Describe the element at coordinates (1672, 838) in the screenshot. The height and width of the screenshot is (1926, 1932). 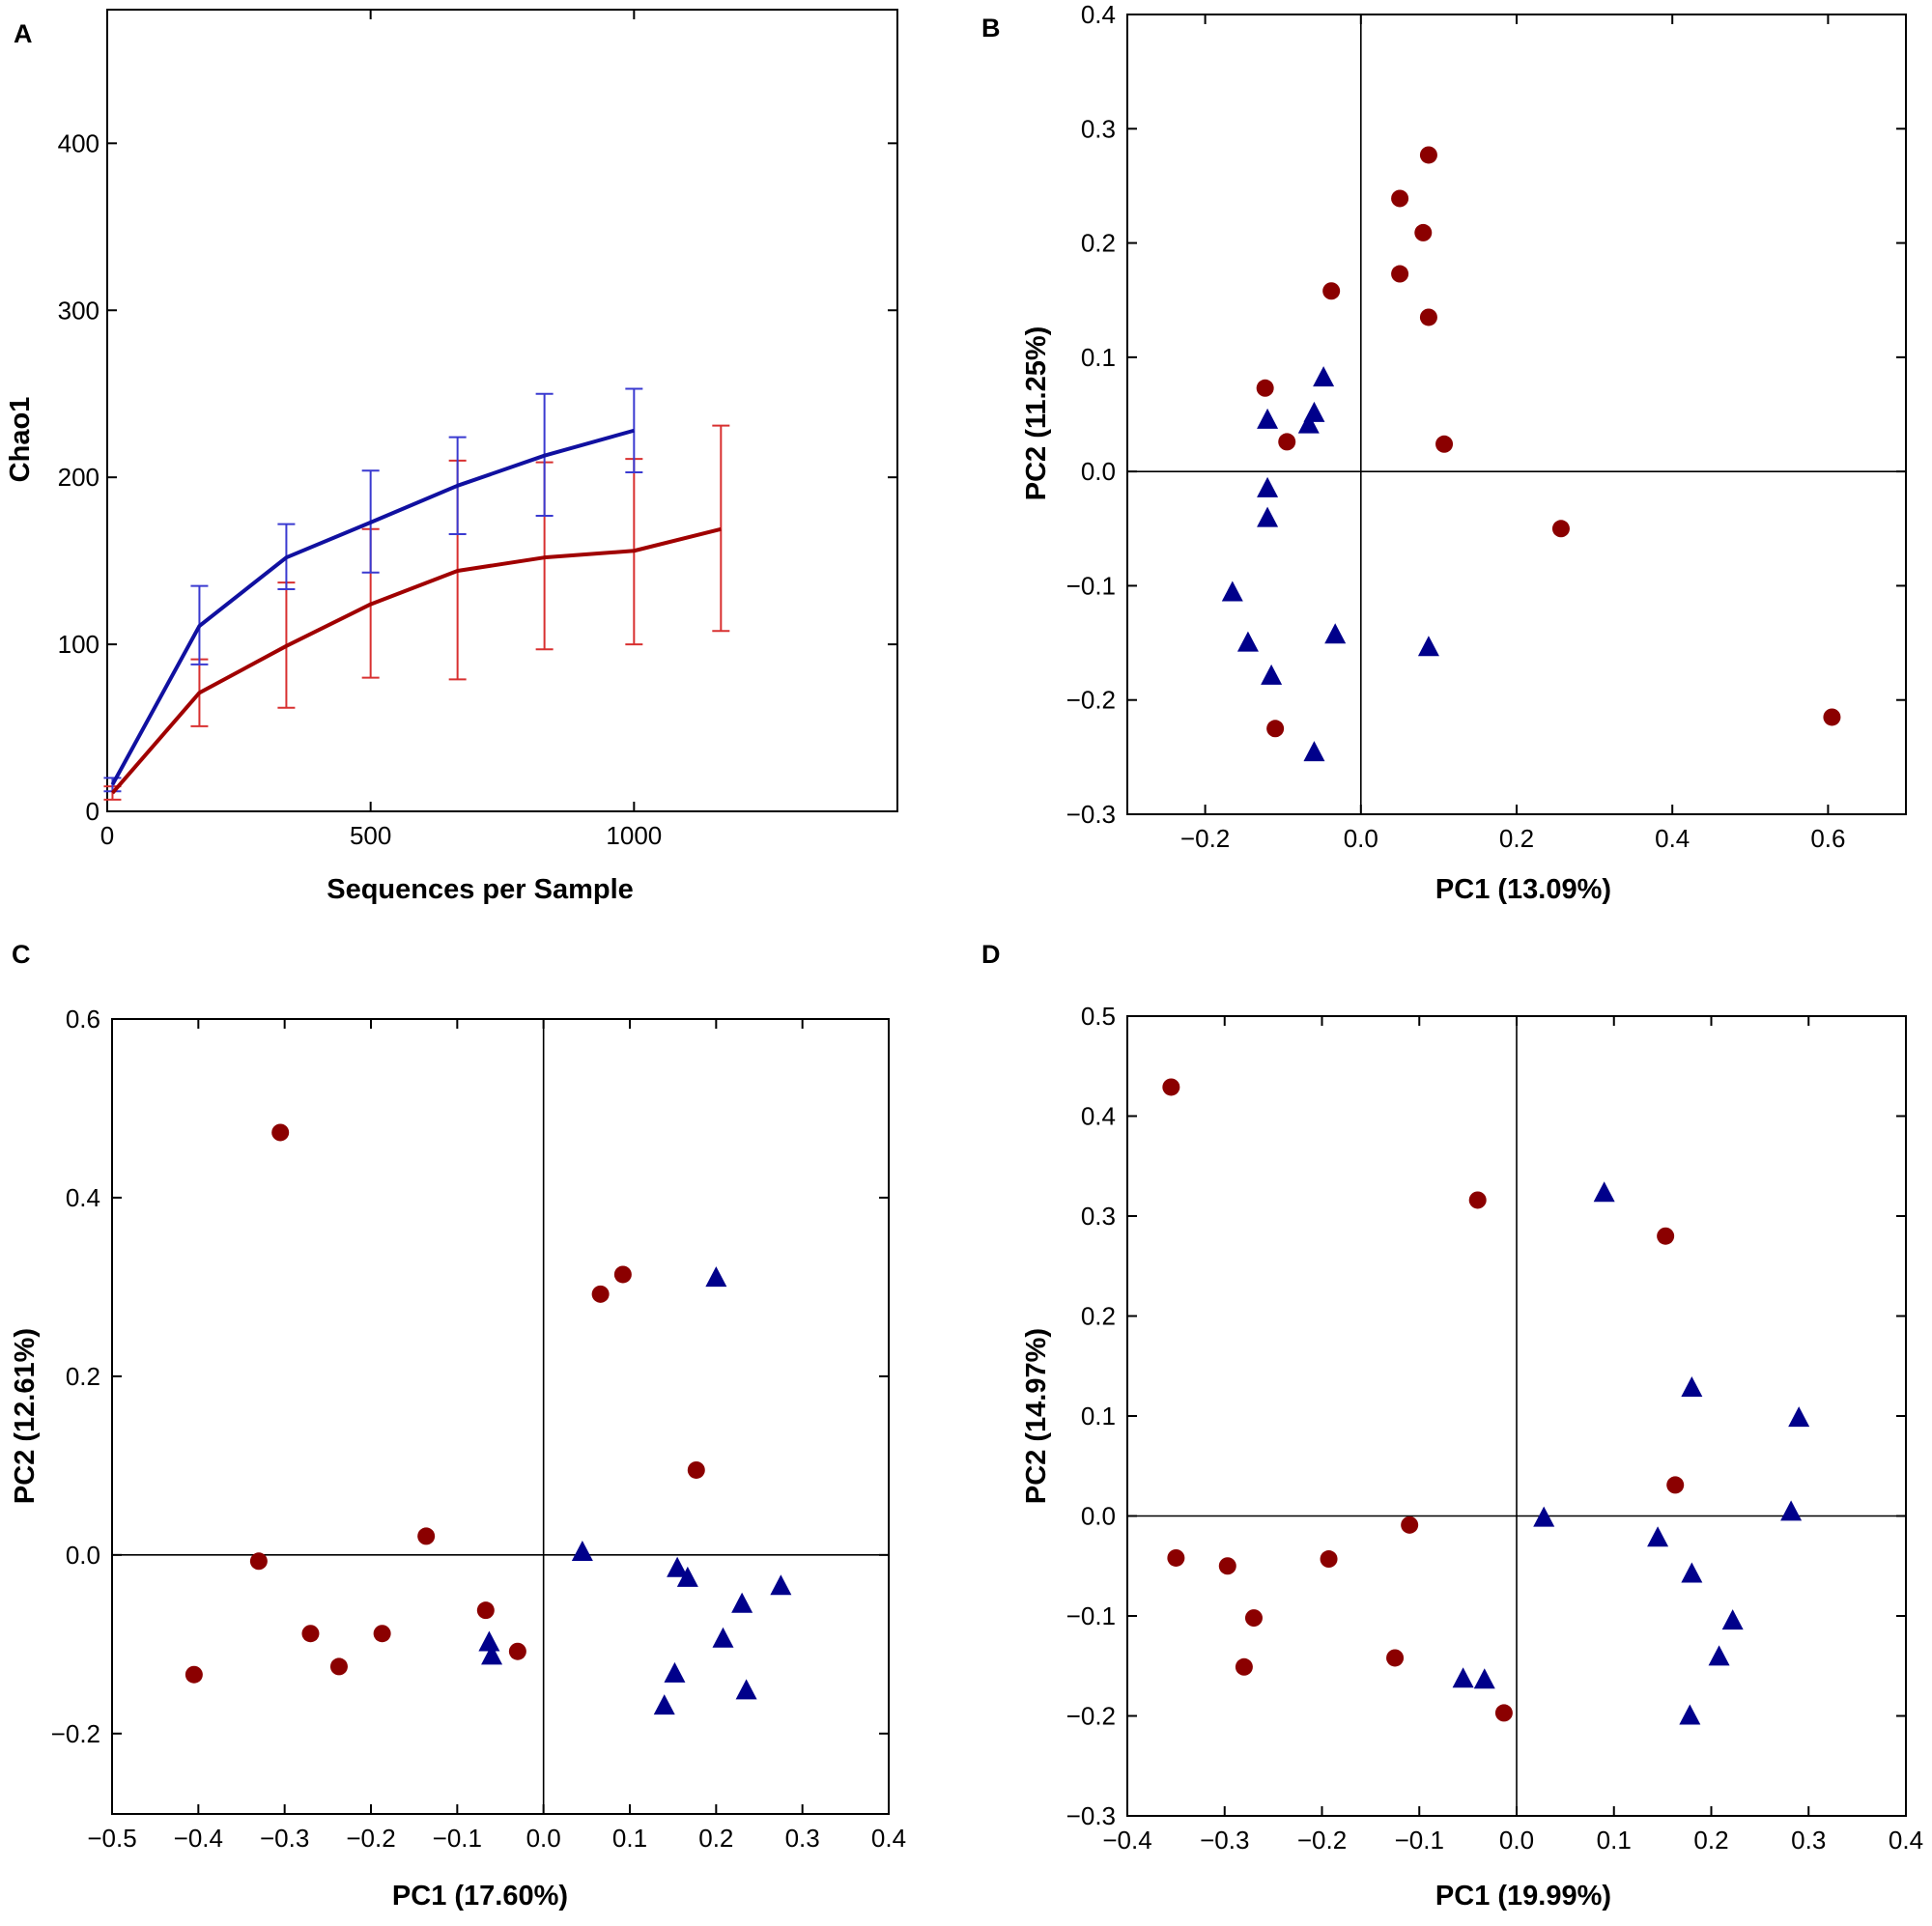
I see `panel-b-x-tick-label: 0.4` at that location.